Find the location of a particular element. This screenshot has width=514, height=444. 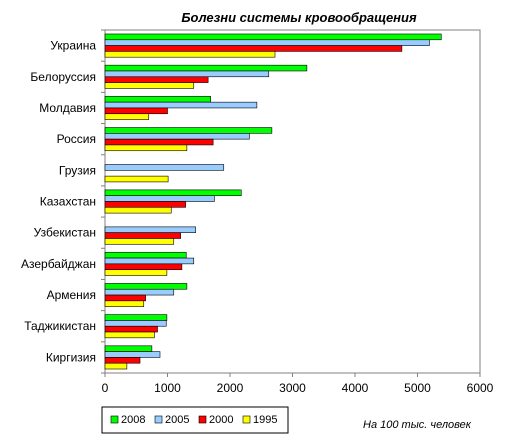

category-label: Узбекистан is located at coordinates (65, 233).